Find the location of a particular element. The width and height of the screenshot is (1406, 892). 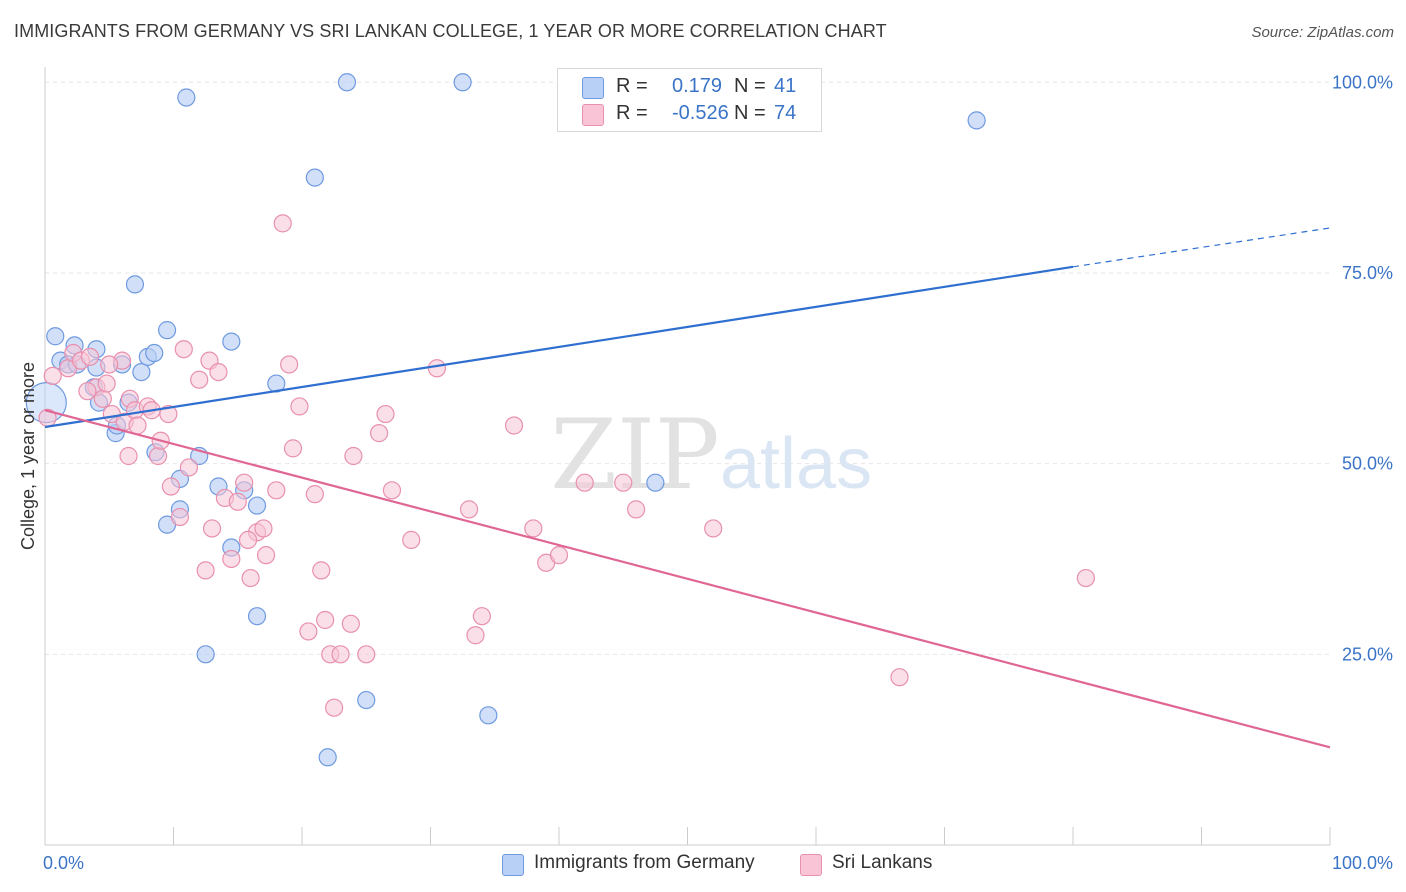

x-tick-label: 100.0% is located at coordinates (1362, 863).